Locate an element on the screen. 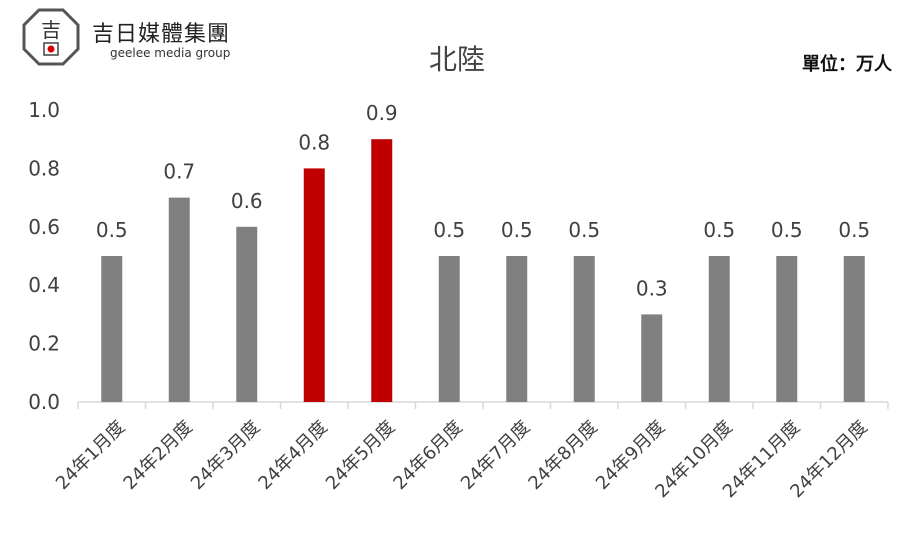 The height and width of the screenshot is (549, 914). x-tick-label: 24年5月度 is located at coordinates (360, 455).